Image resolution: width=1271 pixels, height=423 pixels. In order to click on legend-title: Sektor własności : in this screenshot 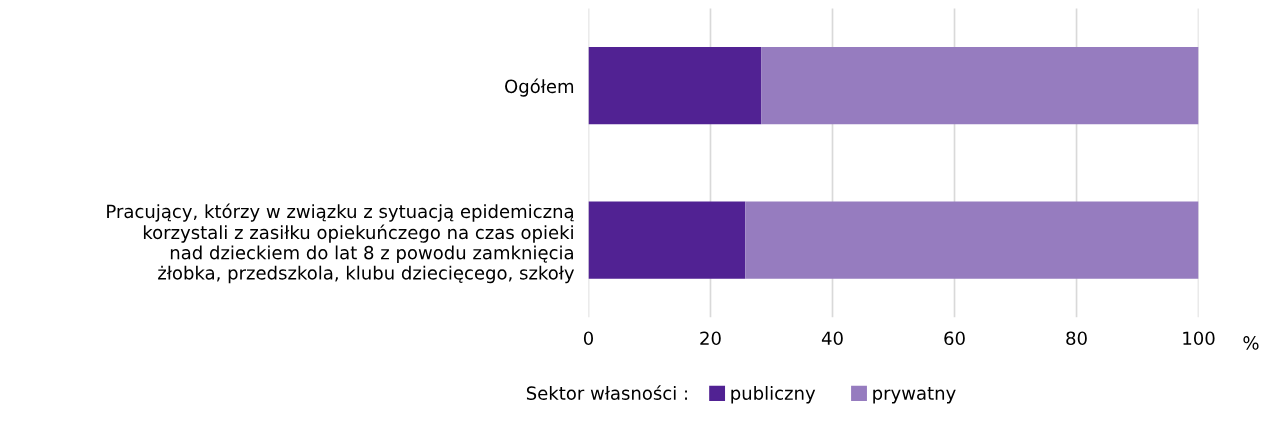, I will do `click(606, 392)`.